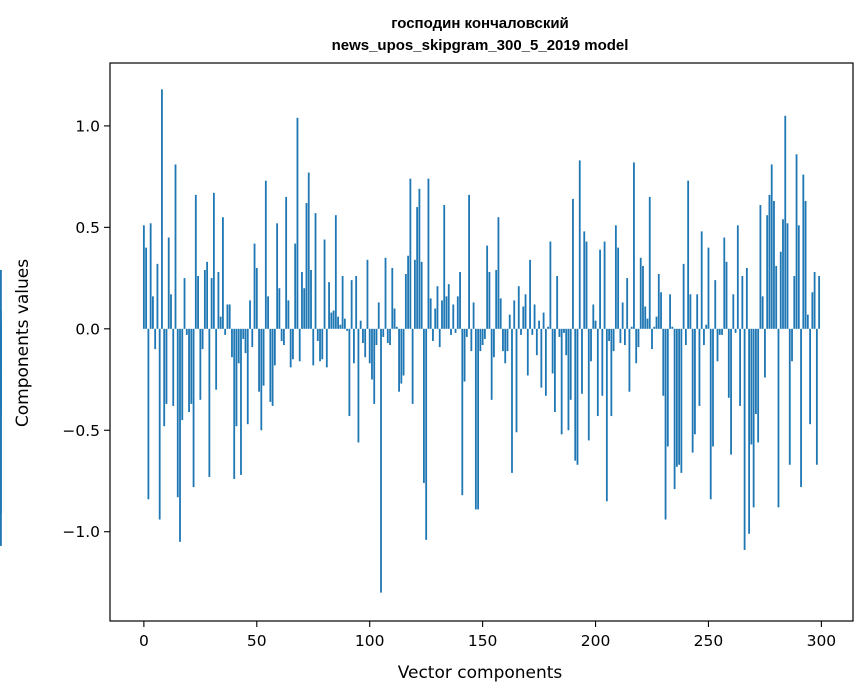 Image resolution: width=867 pixels, height=696 pixels. What do you see at coordinates (370, 641) in the screenshot?
I see `x-tick-label: 100` at bounding box center [370, 641].